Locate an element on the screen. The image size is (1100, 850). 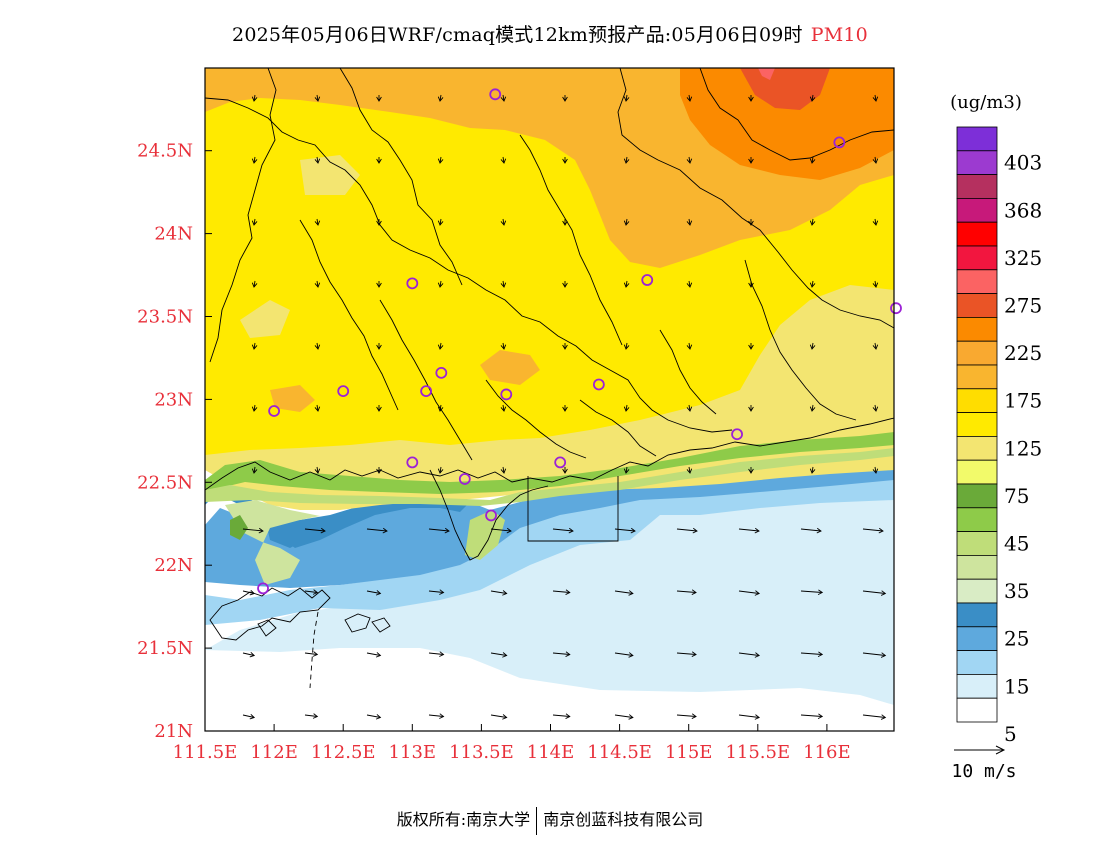
lat-tick-label: 24N is located at coordinates (173, 234).